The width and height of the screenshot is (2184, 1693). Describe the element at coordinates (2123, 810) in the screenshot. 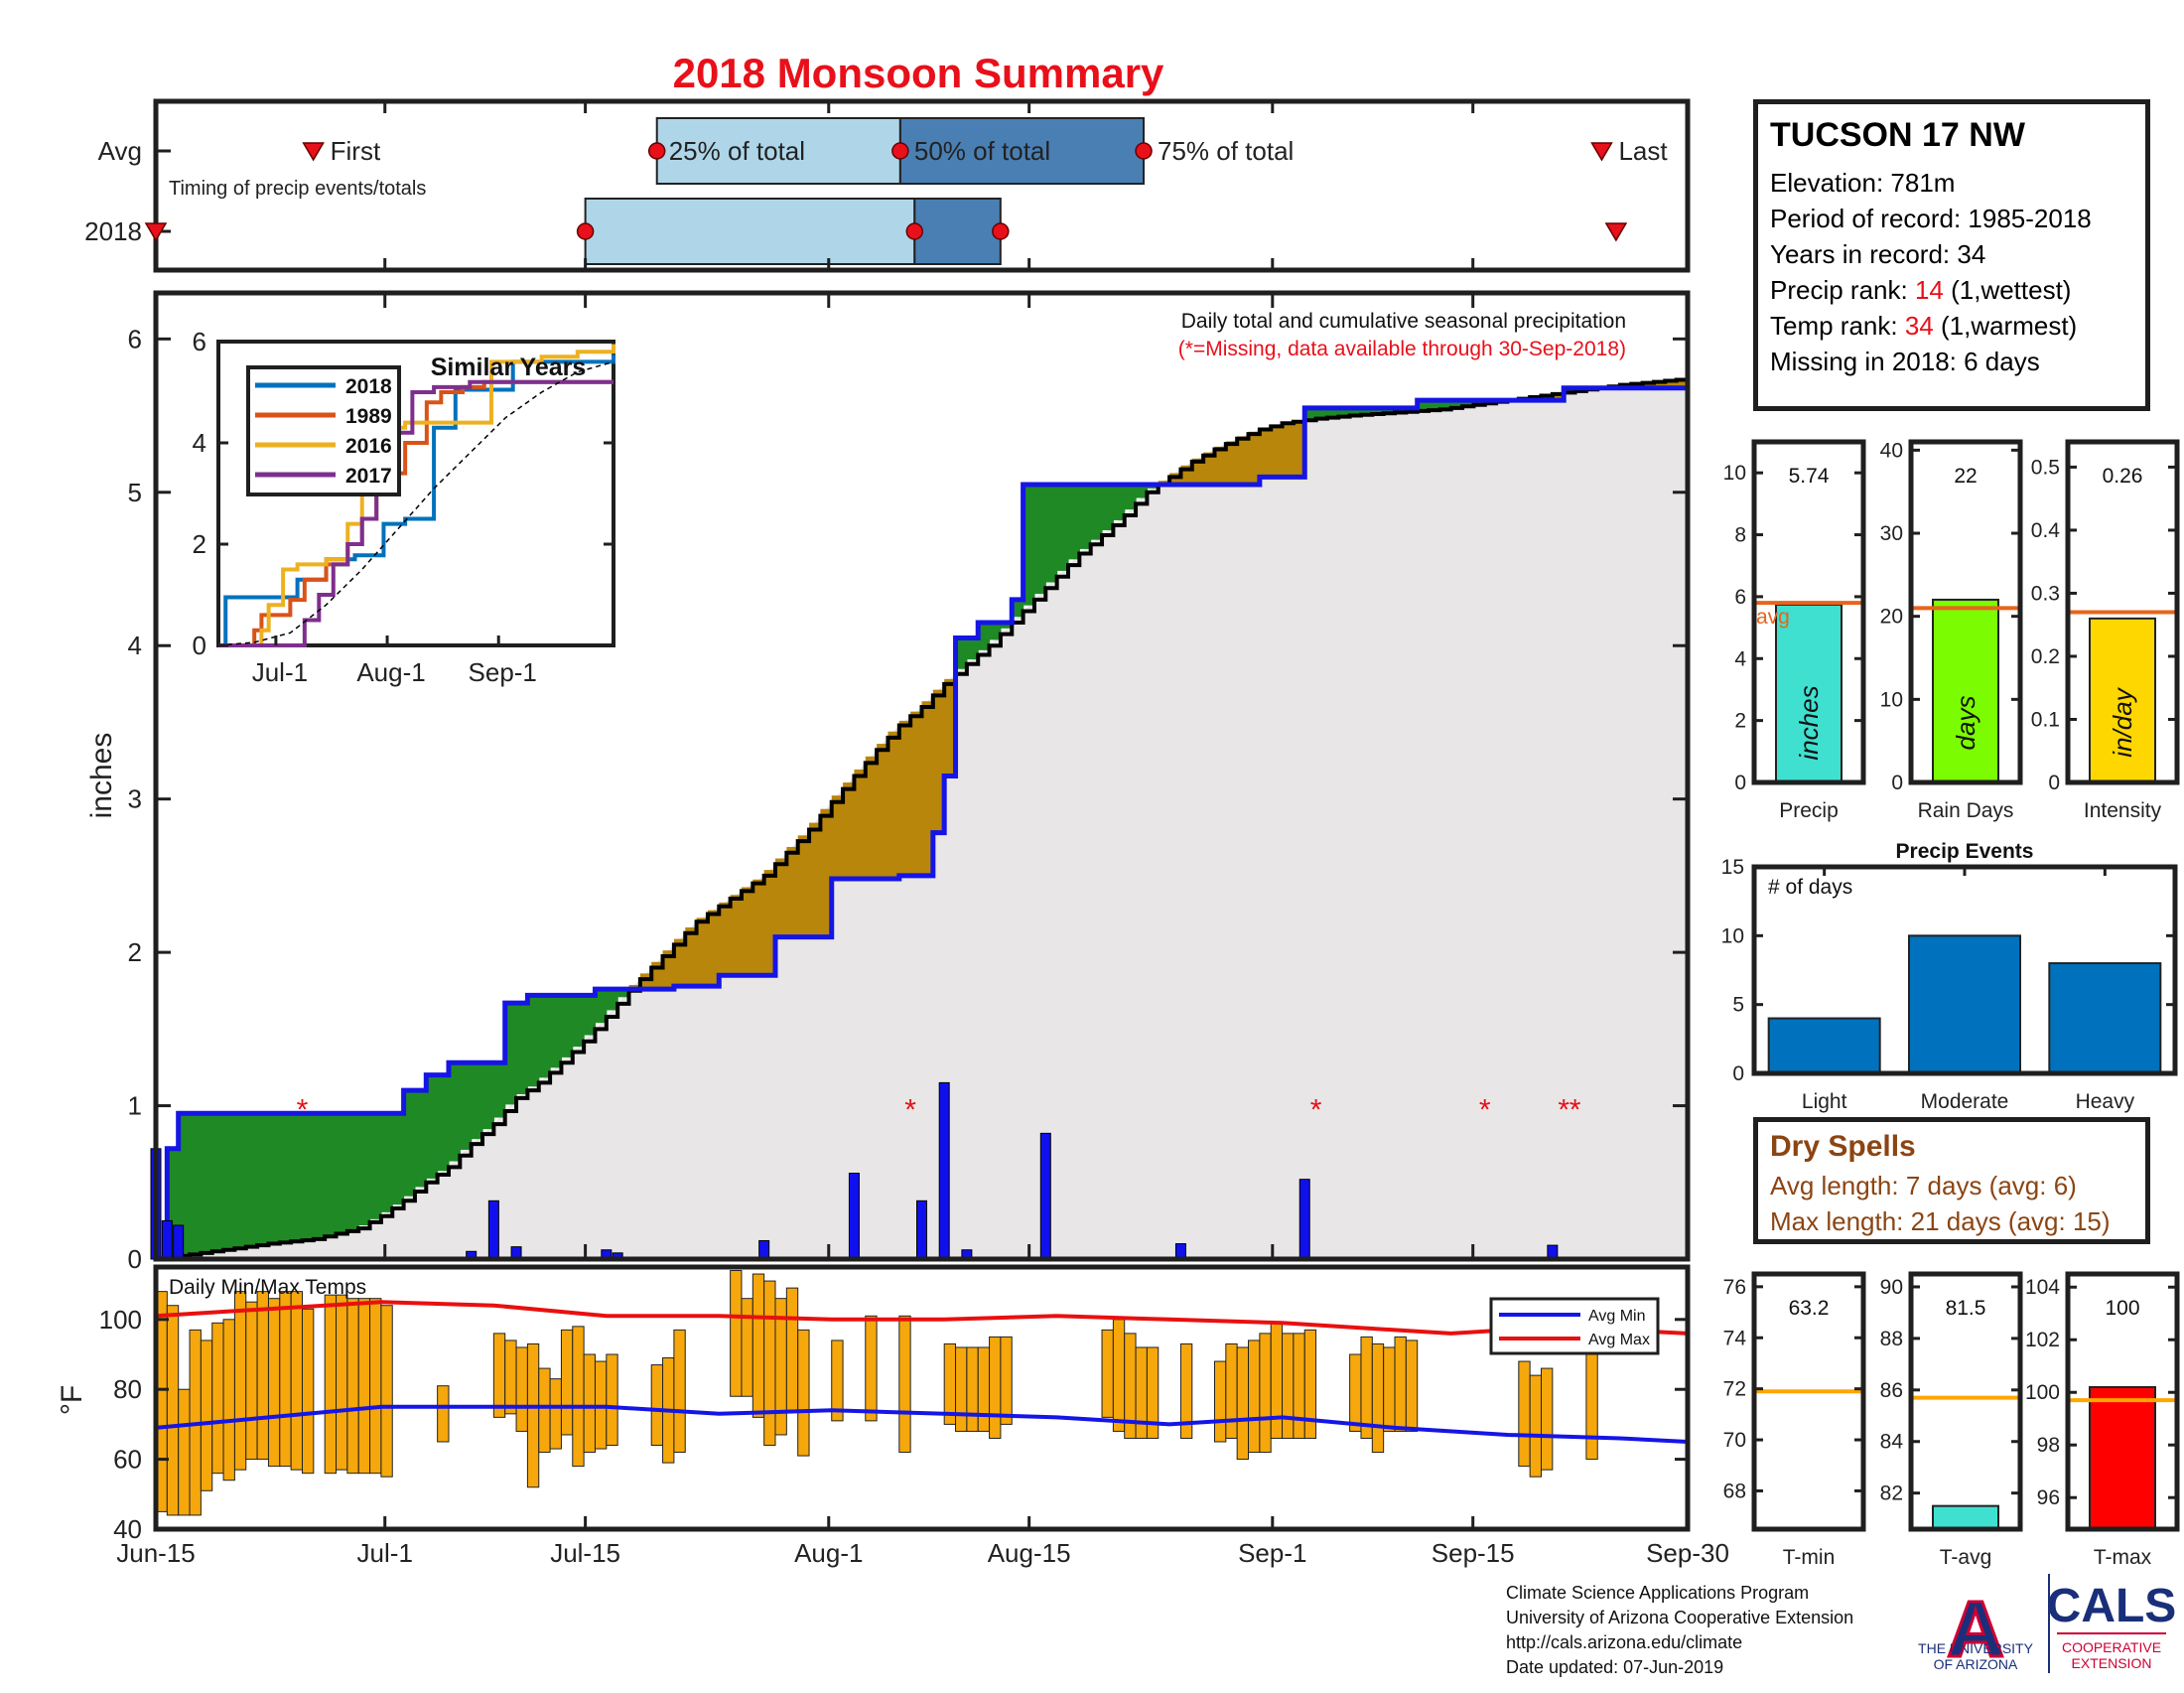

I see `panel-category-intensity: Intensity` at that location.